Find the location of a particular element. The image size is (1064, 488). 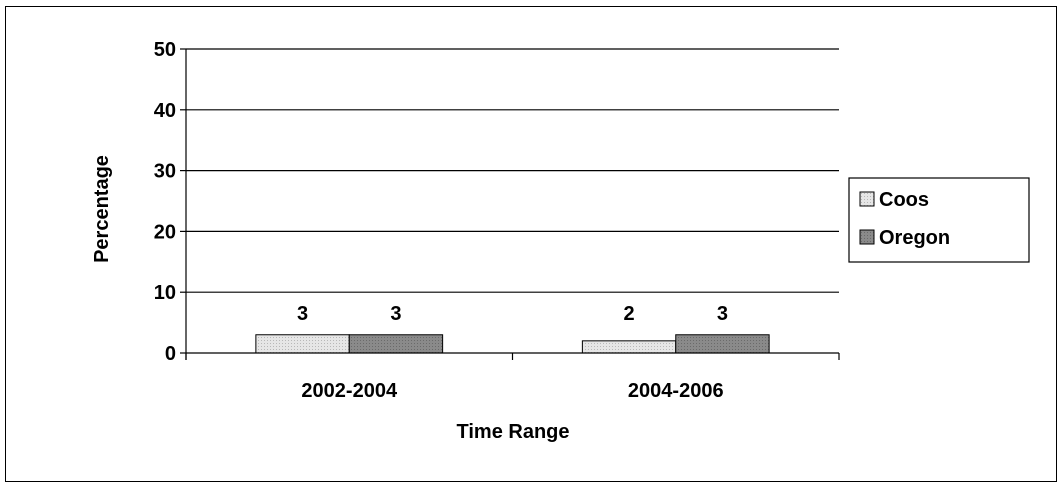

legend: Coos Oregon is located at coordinates (939, 220).